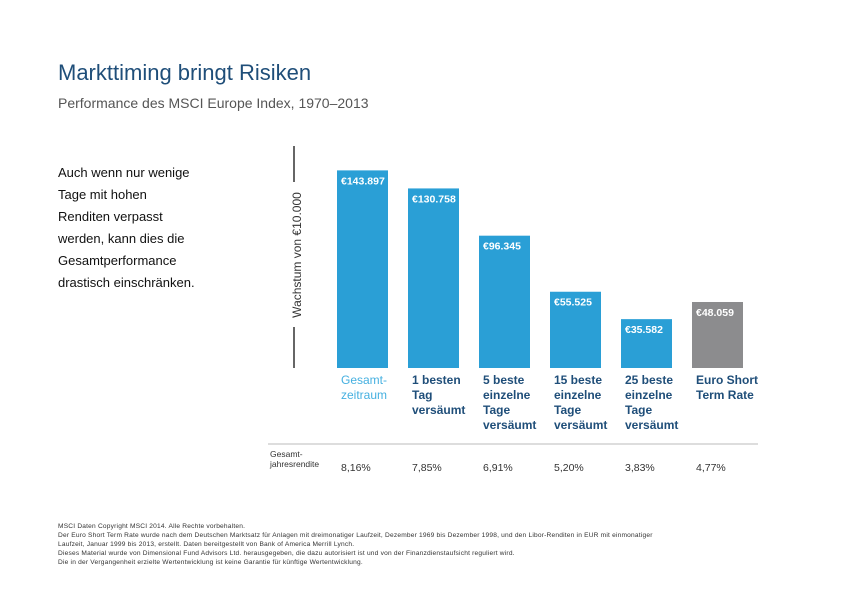 The height and width of the screenshot is (595, 842). Describe the element at coordinates (725, 395) in the screenshot. I see `category-label: Term Rate` at that location.